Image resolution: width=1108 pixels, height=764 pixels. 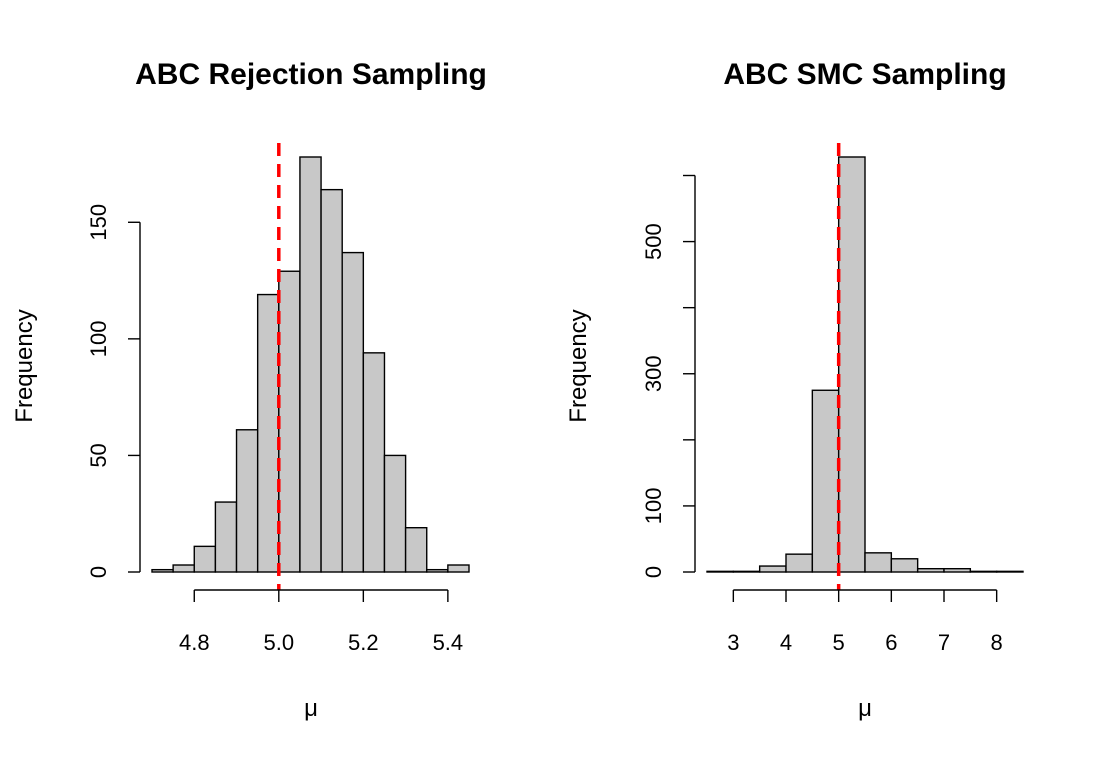 I want to click on y-tick-label: 50, so click(x=98, y=455).